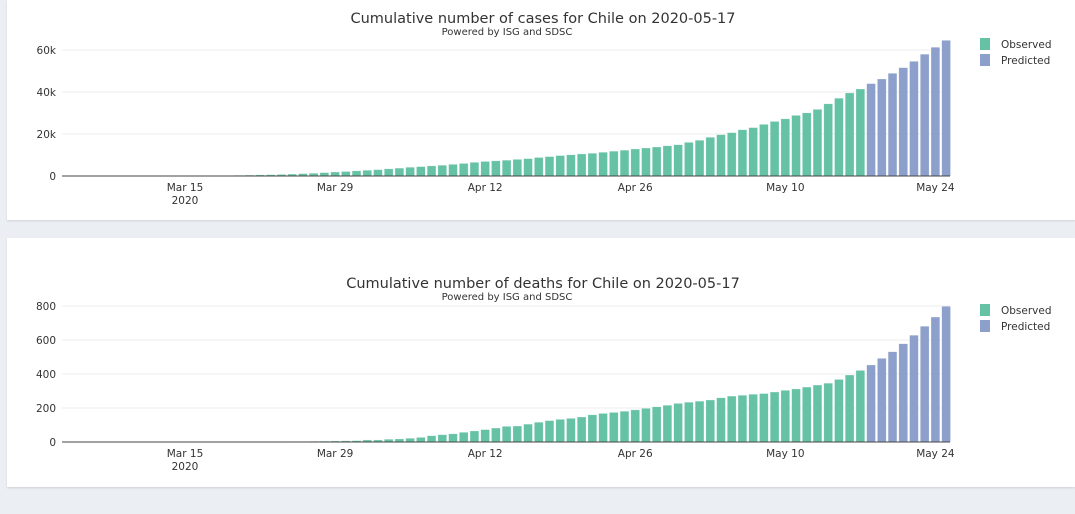 The width and height of the screenshot is (1075, 514). Describe the element at coordinates (52, 177) in the screenshot. I see `y-tick-label: 0` at that location.